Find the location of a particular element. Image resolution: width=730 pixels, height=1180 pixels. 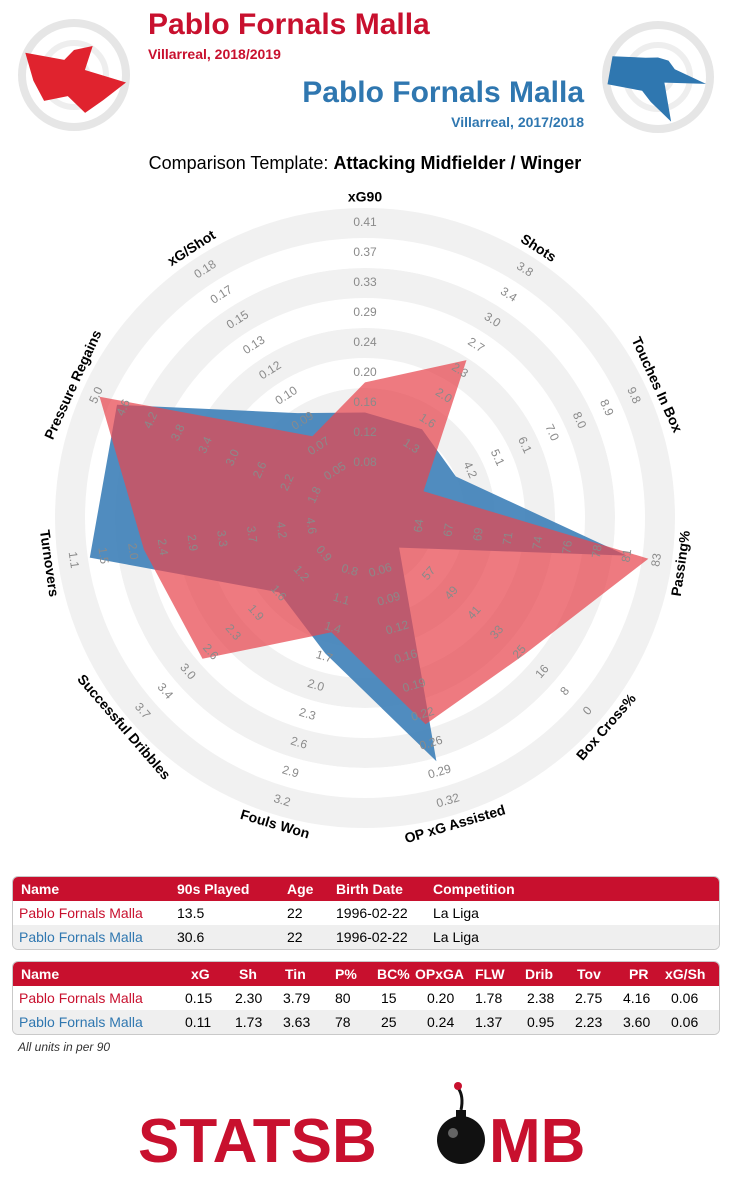

stats-row1-p: 80 is located at coordinates (343, 998).